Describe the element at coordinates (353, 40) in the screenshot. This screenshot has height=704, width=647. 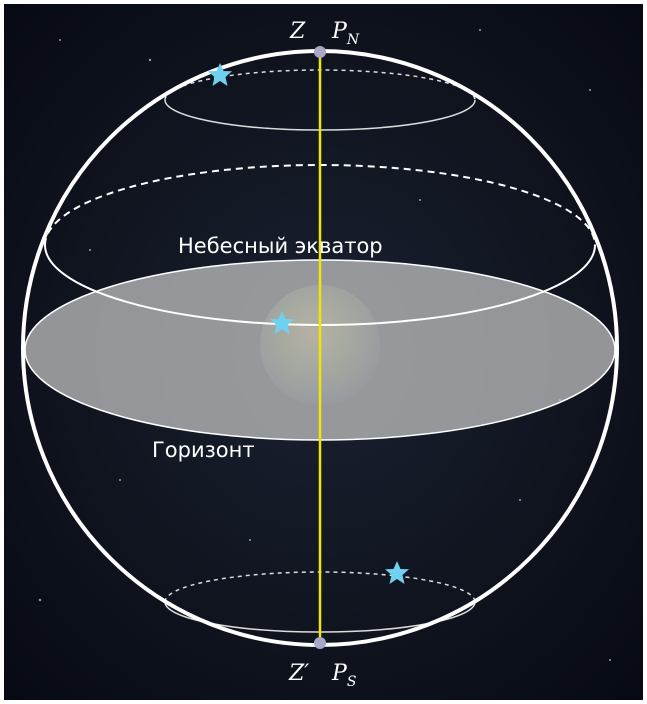
I see `label-sub: N` at that location.